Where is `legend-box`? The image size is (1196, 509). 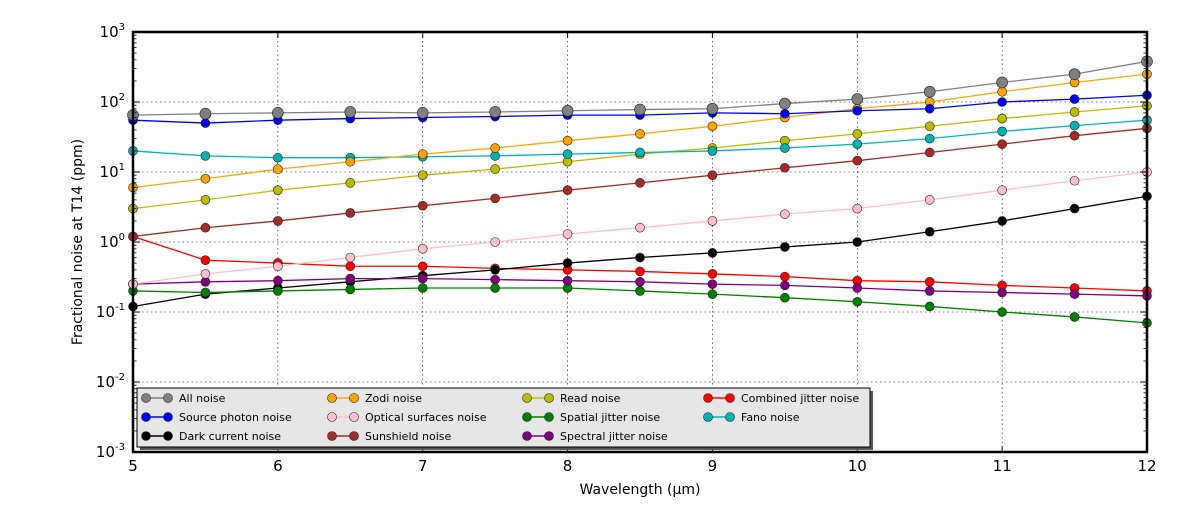
legend-box is located at coordinates (503, 417).